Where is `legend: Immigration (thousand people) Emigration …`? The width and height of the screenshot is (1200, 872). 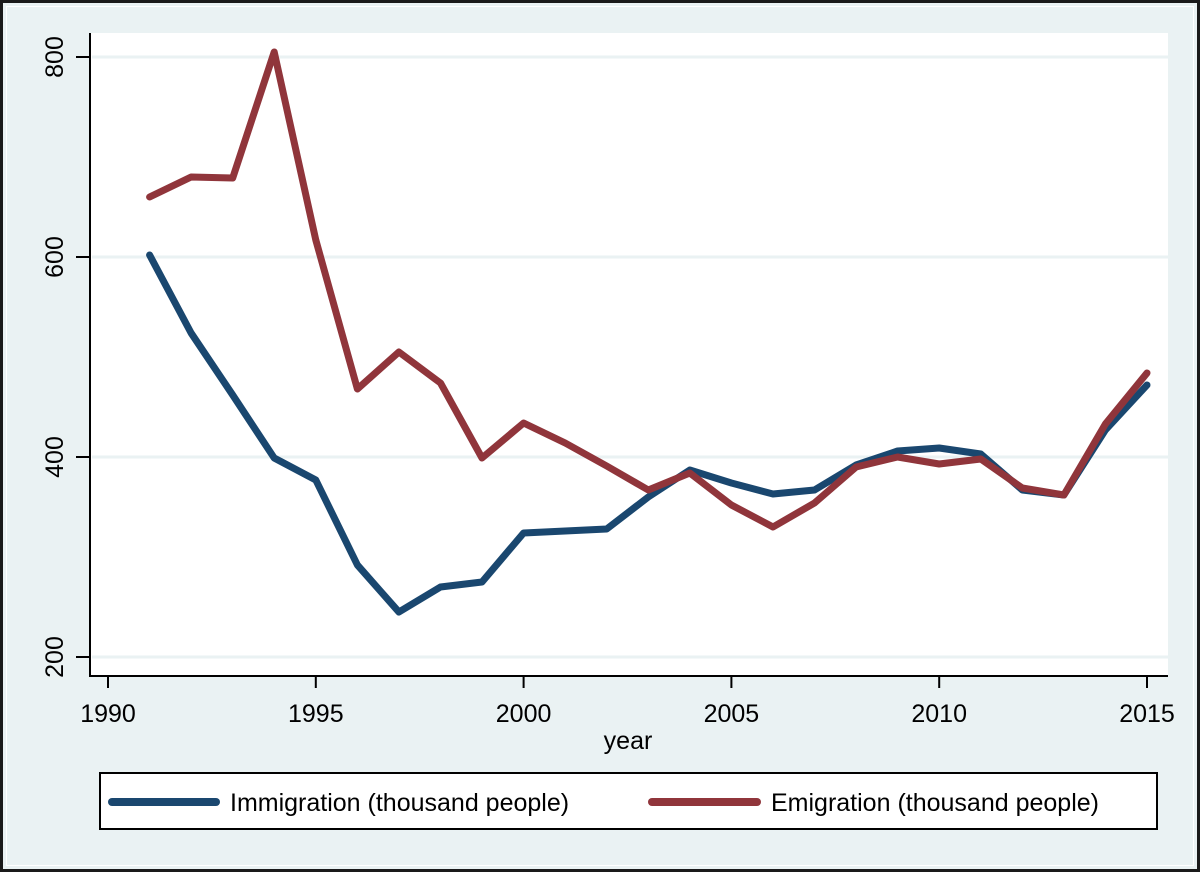
legend: Immigration (thousand people) Emigration … is located at coordinates (628, 801).